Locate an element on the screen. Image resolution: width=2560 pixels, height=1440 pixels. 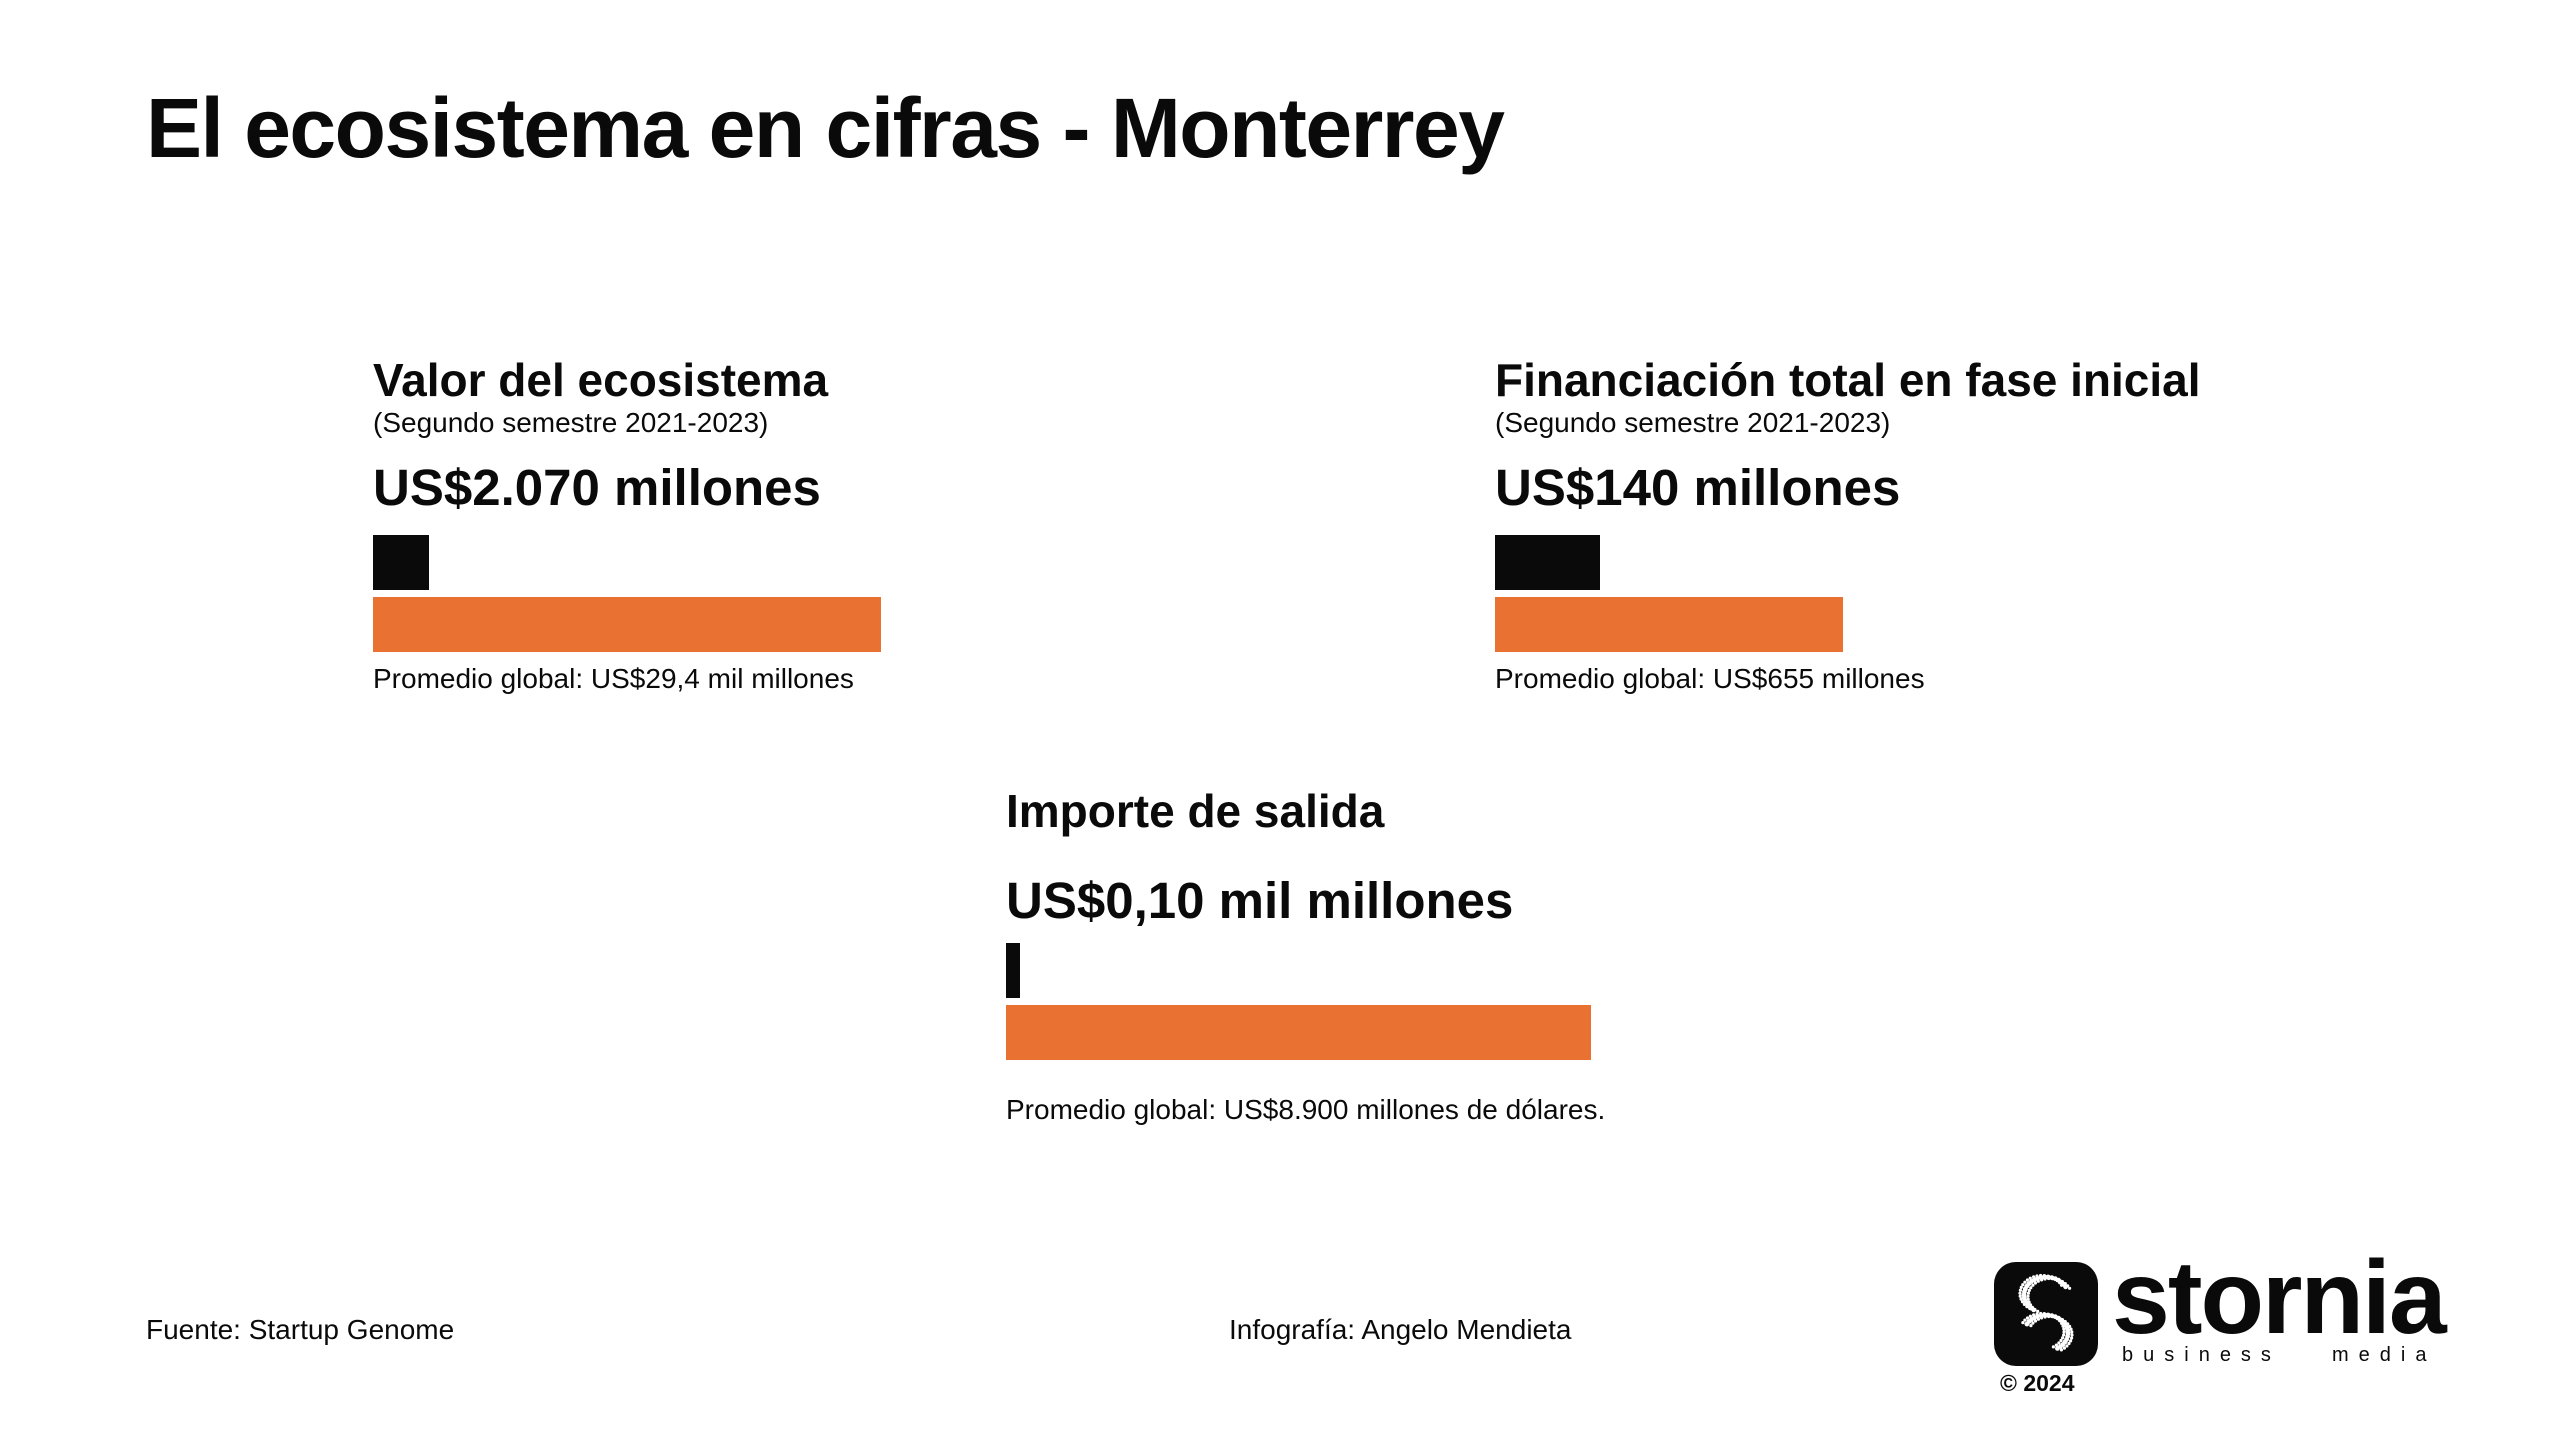
global-average-note: Promedio global: US$29,4 mil millones is located at coordinates (613, 678).